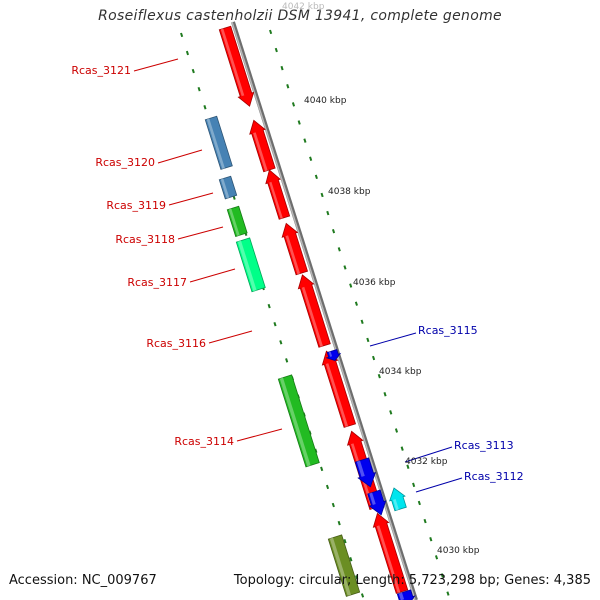 This screenshot has height=600, width=600. What do you see at coordinates (314, 311) in the screenshot?
I see `gene-rcas-3117-arrow` at bounding box center [314, 311].